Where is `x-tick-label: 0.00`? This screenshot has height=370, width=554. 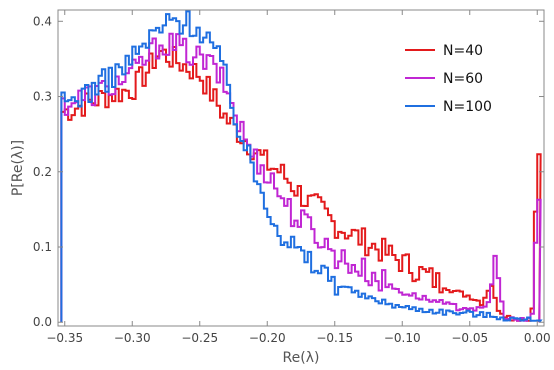 x-tick-label: 0.00 is located at coordinates (537, 338).